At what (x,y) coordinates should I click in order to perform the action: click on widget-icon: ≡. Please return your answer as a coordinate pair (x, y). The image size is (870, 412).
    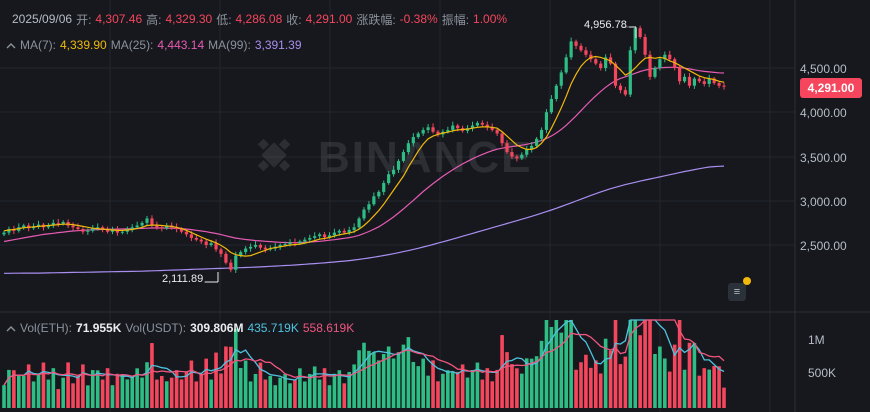
    Looking at the image, I should click on (737, 292).